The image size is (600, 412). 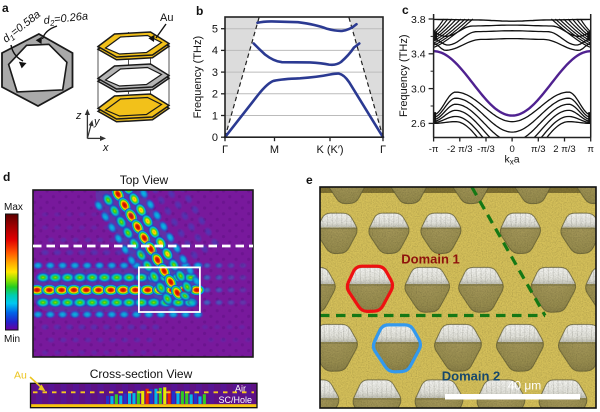 I want to click on svg-text: K (K′), so click(x=329, y=150).